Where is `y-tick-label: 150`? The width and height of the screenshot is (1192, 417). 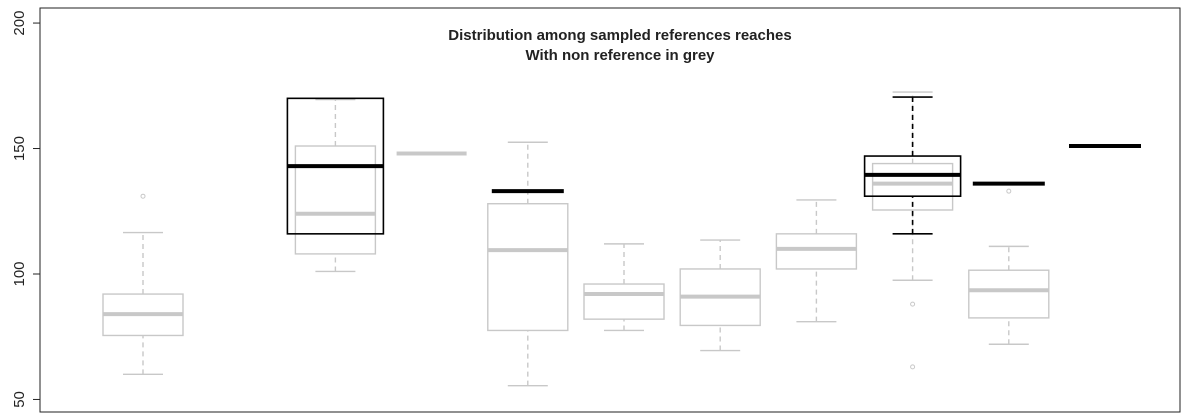
y-tick-label: 150 is located at coordinates (19, 148).